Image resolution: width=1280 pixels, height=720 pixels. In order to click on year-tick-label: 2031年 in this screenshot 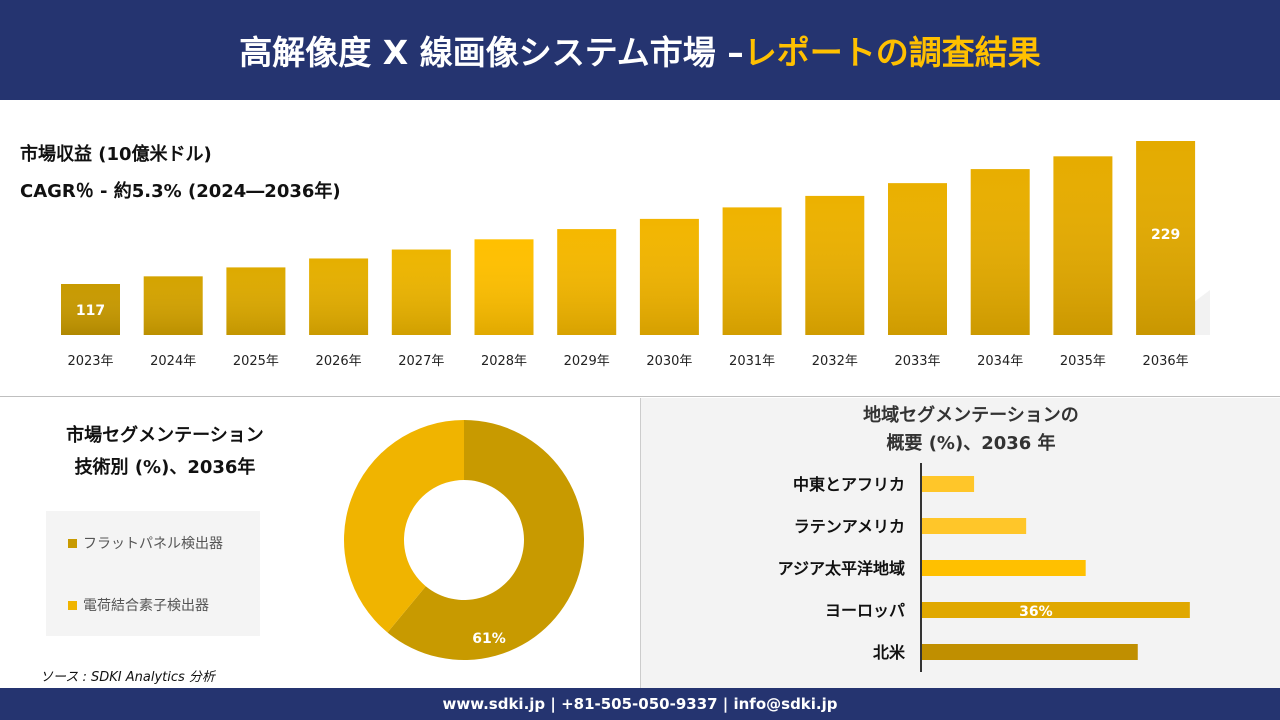, I will do `click(752, 361)`.